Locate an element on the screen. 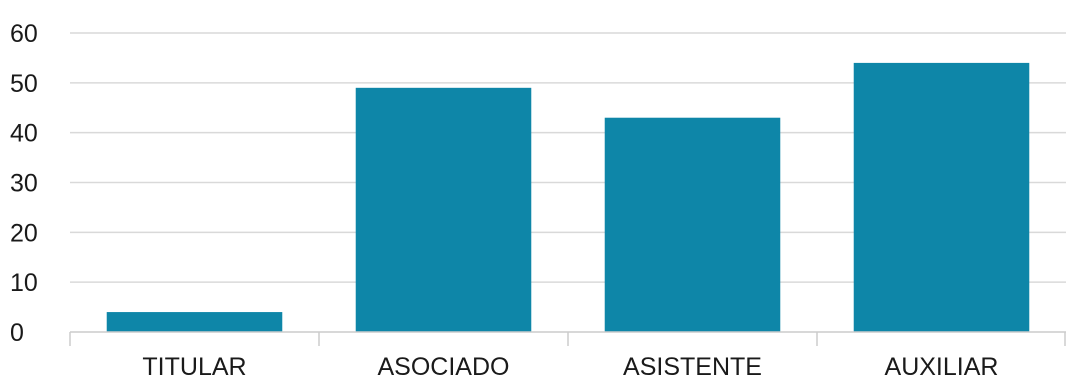  bar-titular is located at coordinates (194, 322).